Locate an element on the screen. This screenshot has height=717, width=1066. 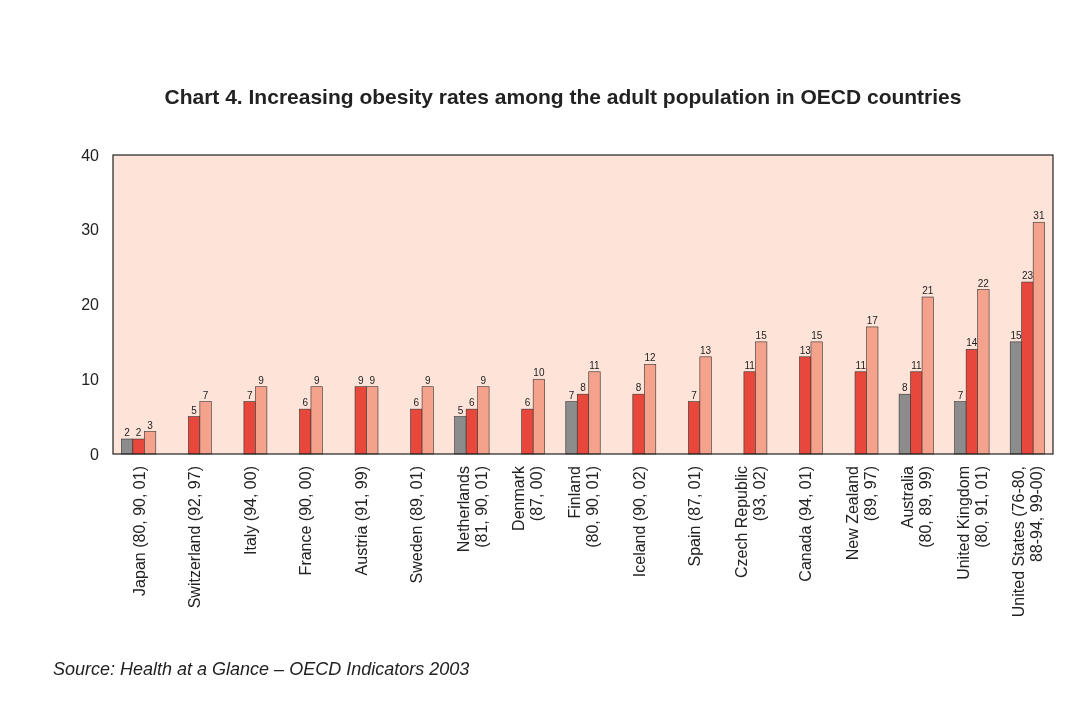
data-label: 14 is located at coordinates (972, 343).